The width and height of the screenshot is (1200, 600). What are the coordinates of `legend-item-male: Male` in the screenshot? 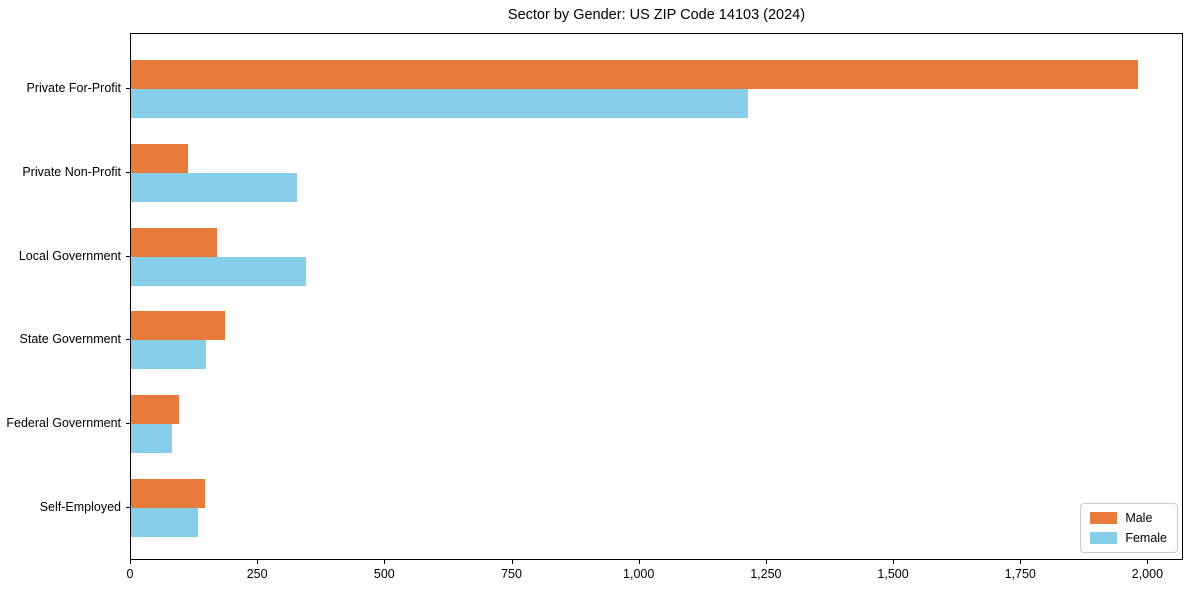 It's located at (1128, 518).